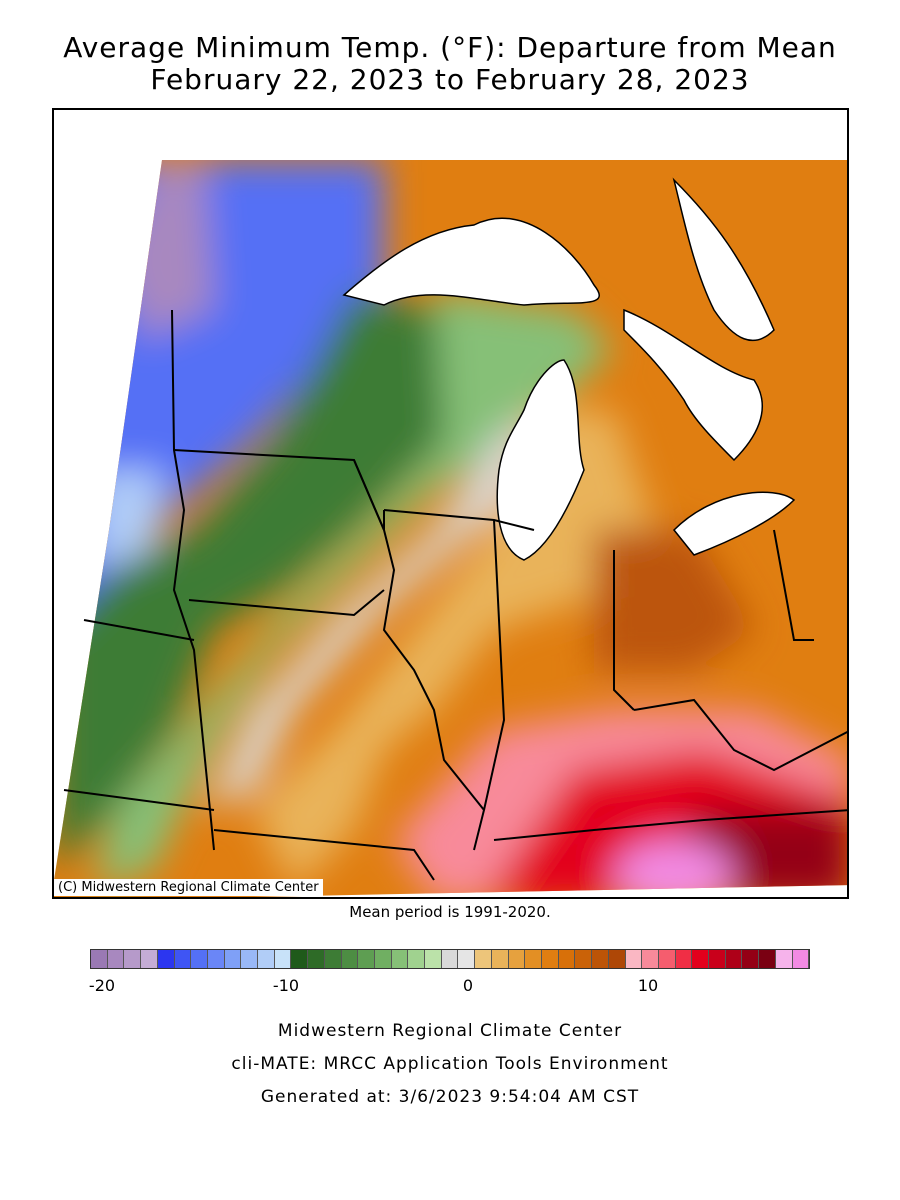  What do you see at coordinates (648, 985) in the screenshot?
I see `legend-tick-10: 10` at bounding box center [648, 985].